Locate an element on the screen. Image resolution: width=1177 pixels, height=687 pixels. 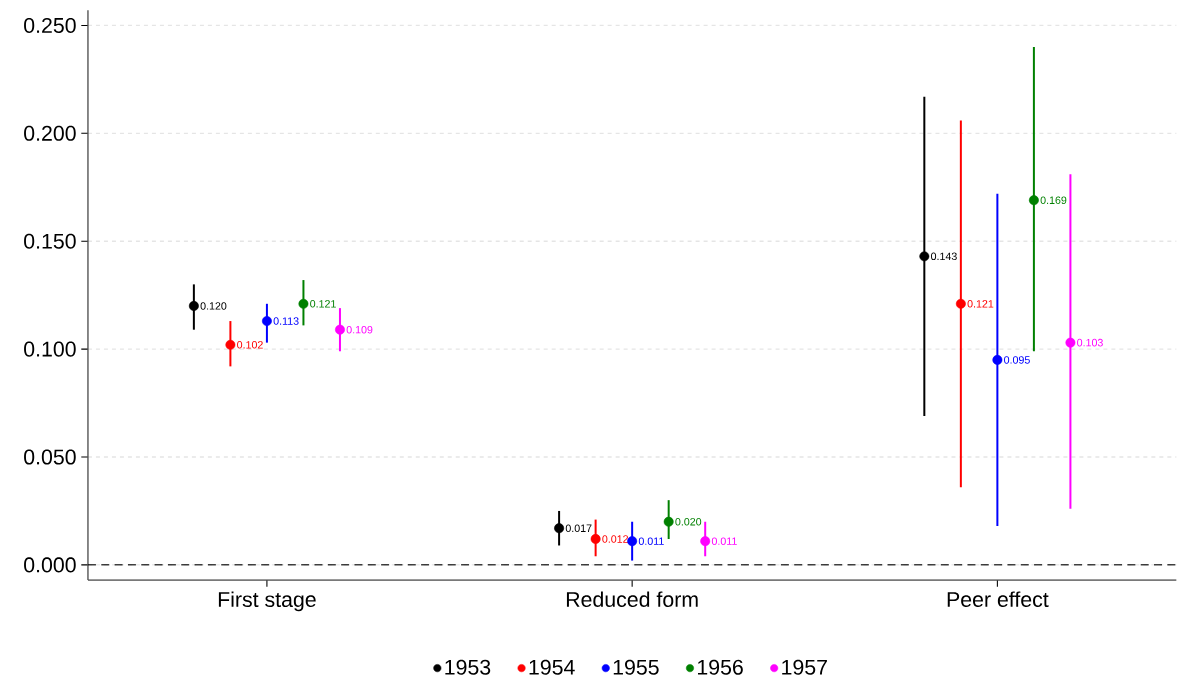
y-tick-label: 0.250 is located at coordinates (50, 26).